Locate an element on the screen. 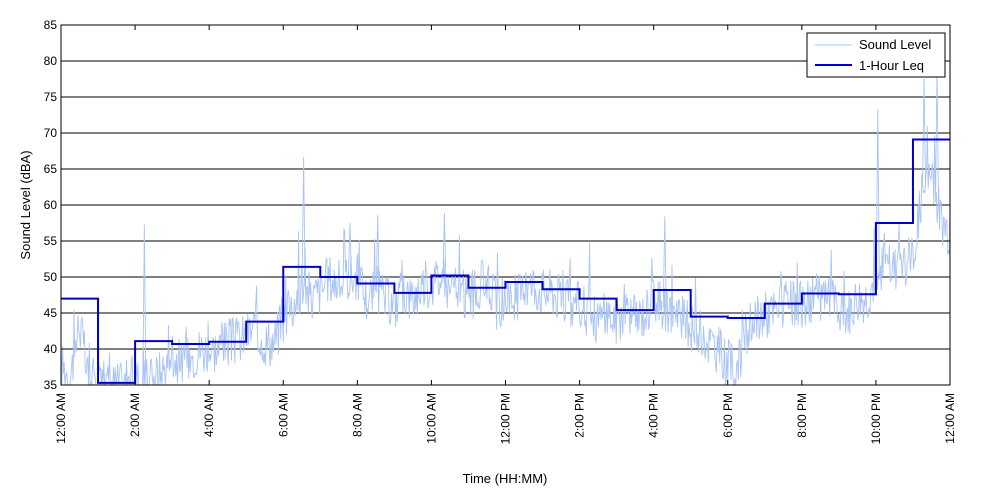 The width and height of the screenshot is (1000, 500). x-tick-label-0: 12:00 AM is located at coordinates (61, 418).